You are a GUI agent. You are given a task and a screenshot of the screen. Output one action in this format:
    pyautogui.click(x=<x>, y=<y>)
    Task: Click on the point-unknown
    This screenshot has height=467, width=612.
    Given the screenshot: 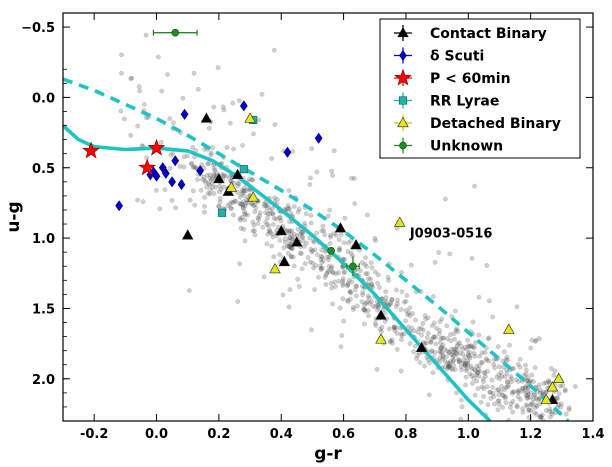 What is the action you would take?
    pyautogui.click(x=353, y=266)
    